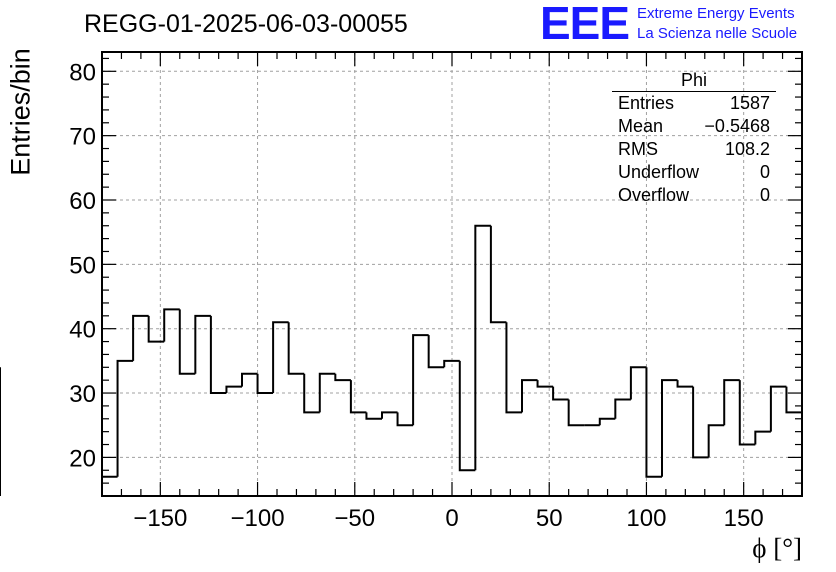 This screenshot has width=836, height=572. What do you see at coordinates (694, 80) in the screenshot?
I see `stats-title: Phi` at bounding box center [694, 80].